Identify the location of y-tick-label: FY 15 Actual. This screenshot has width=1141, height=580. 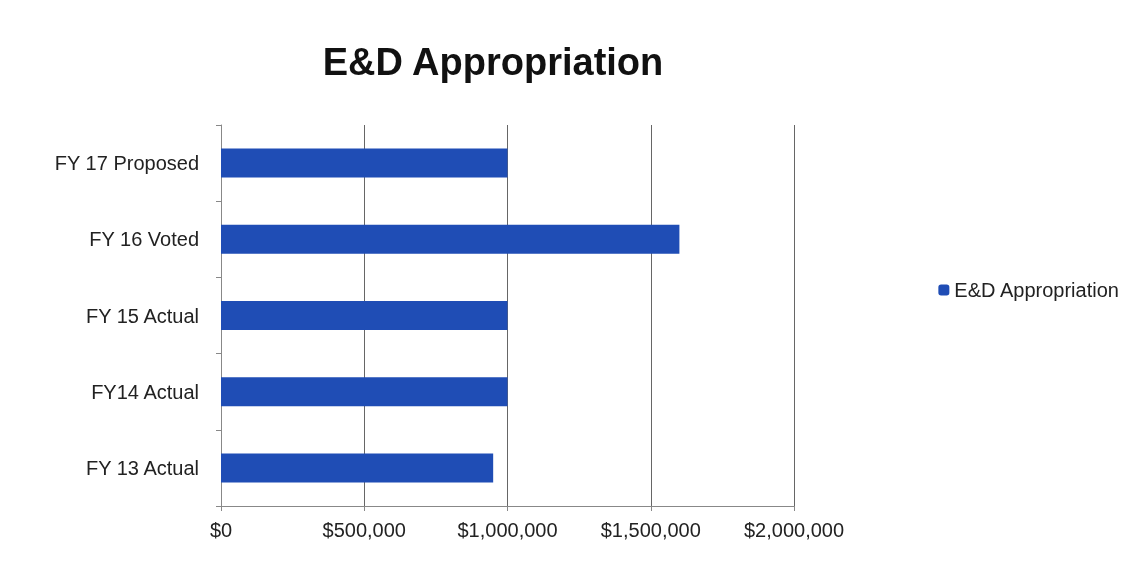
(142, 315).